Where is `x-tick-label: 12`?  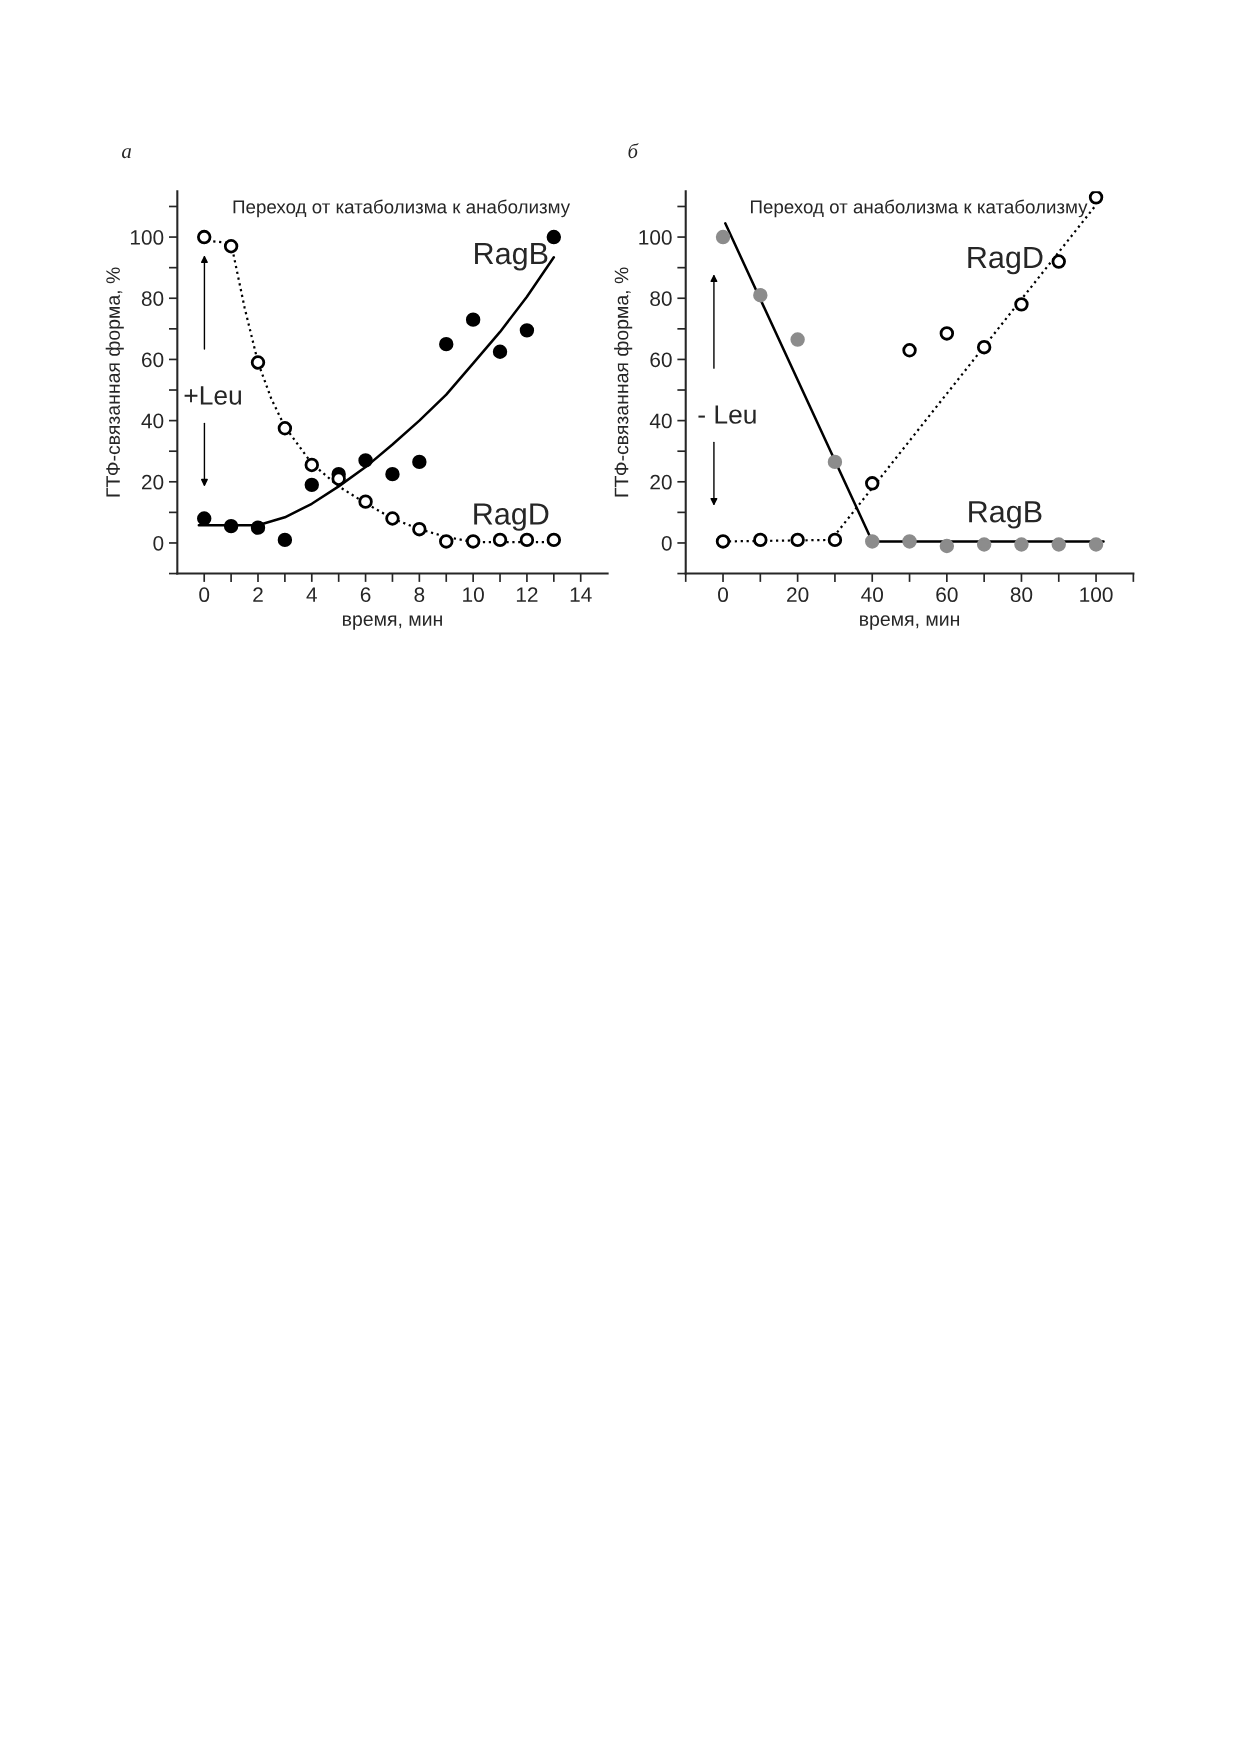
x-tick-label: 12 is located at coordinates (527, 594).